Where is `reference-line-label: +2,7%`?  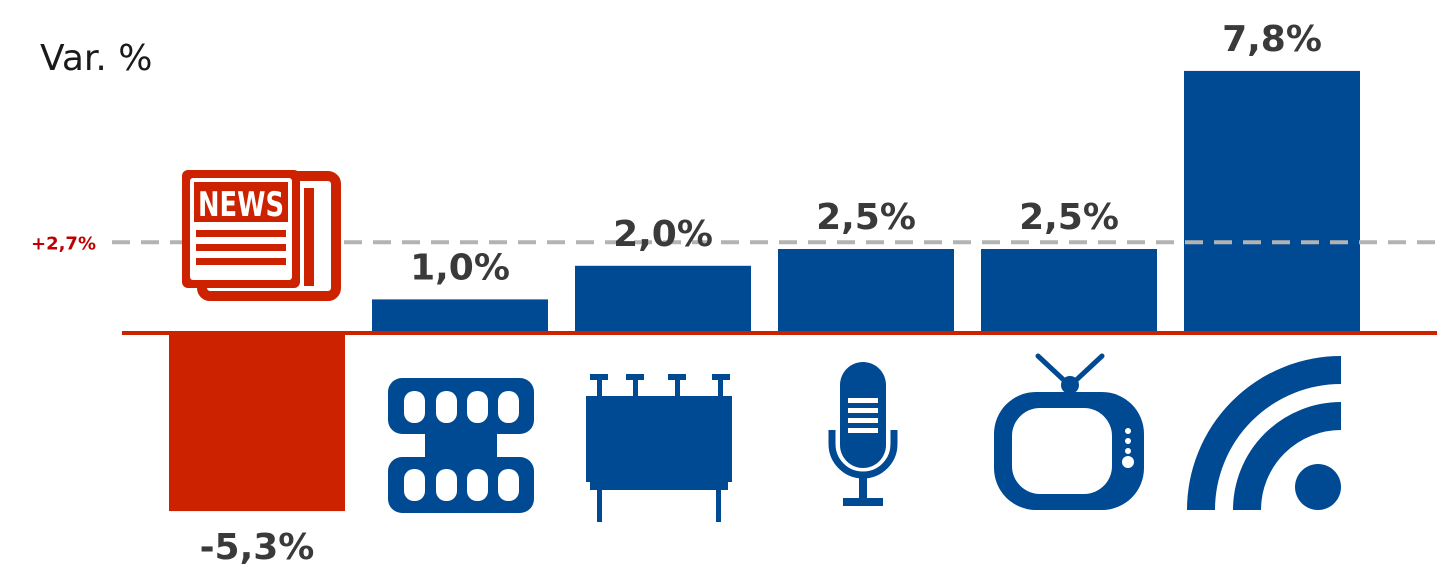 reference-line-label: +2,7% is located at coordinates (63, 243).